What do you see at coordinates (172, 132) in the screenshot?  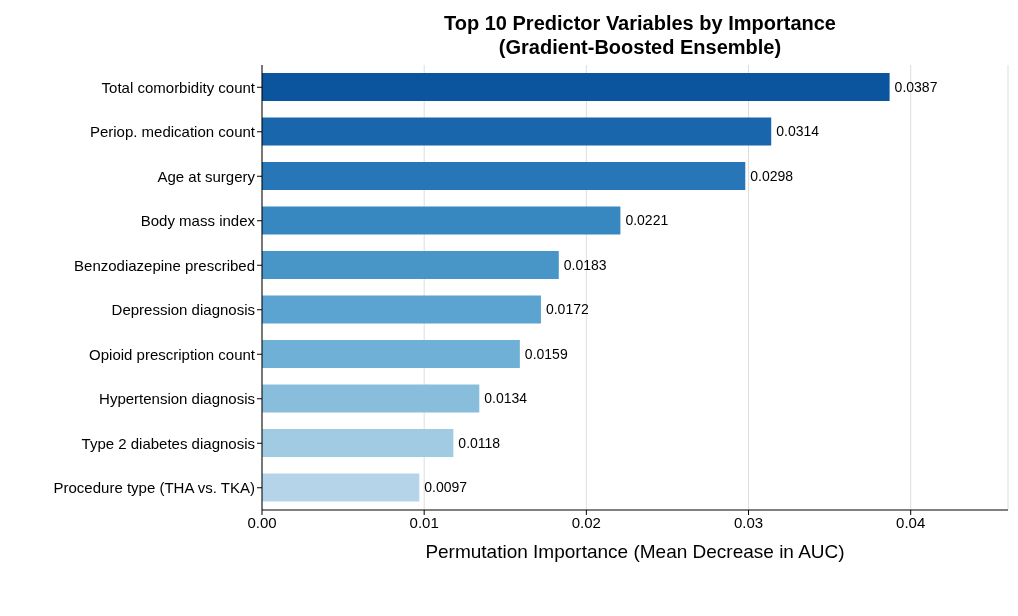 I see `y-tick-label: Periop. medication count` at bounding box center [172, 132].